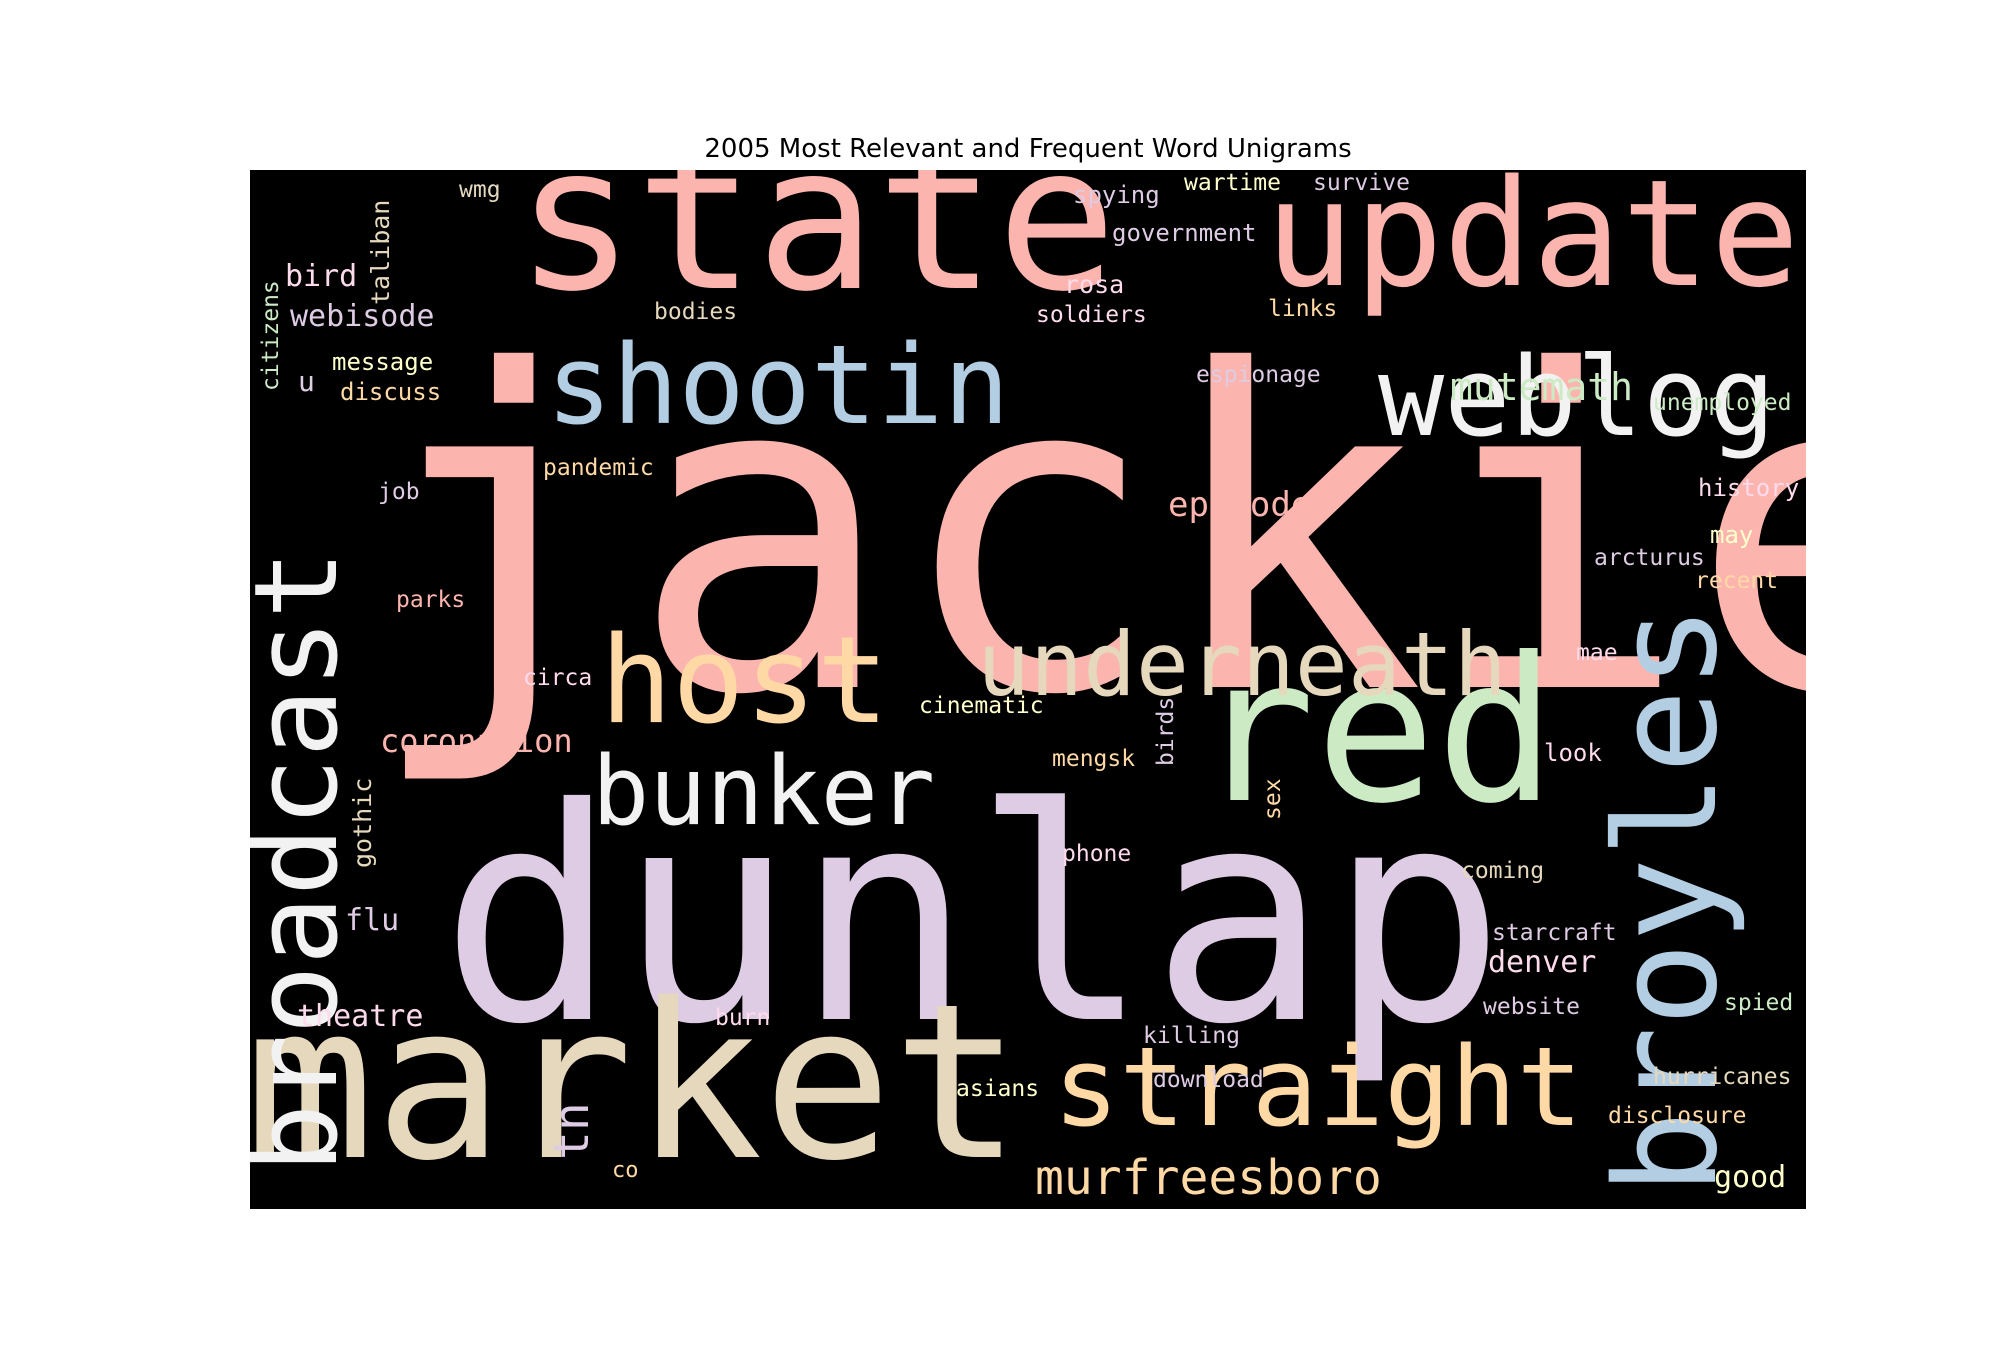 The width and height of the screenshot is (2000, 1360). What do you see at coordinates (1759, 1003) in the screenshot?
I see `word-spied: spied` at bounding box center [1759, 1003].